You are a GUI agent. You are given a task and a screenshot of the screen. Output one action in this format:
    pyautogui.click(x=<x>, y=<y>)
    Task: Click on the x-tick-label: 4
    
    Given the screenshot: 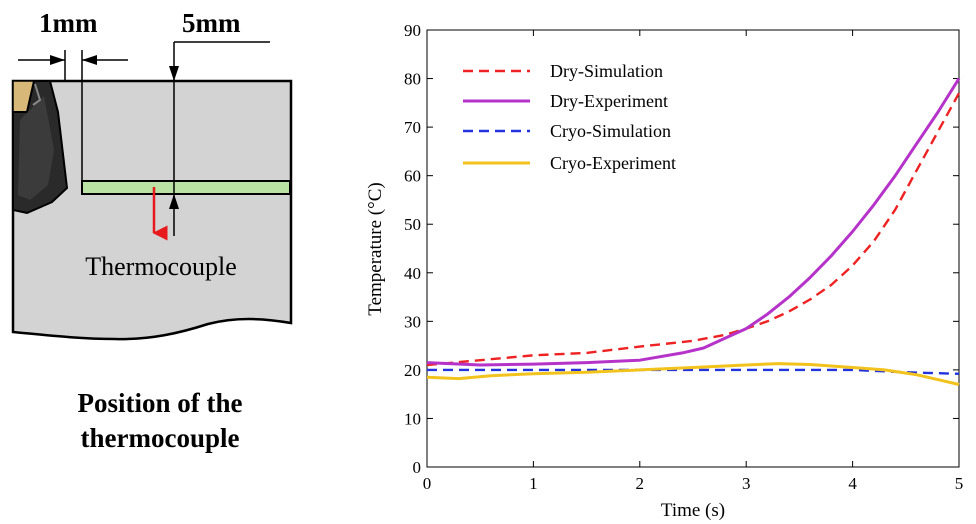 What is the action you would take?
    pyautogui.click(x=852, y=483)
    